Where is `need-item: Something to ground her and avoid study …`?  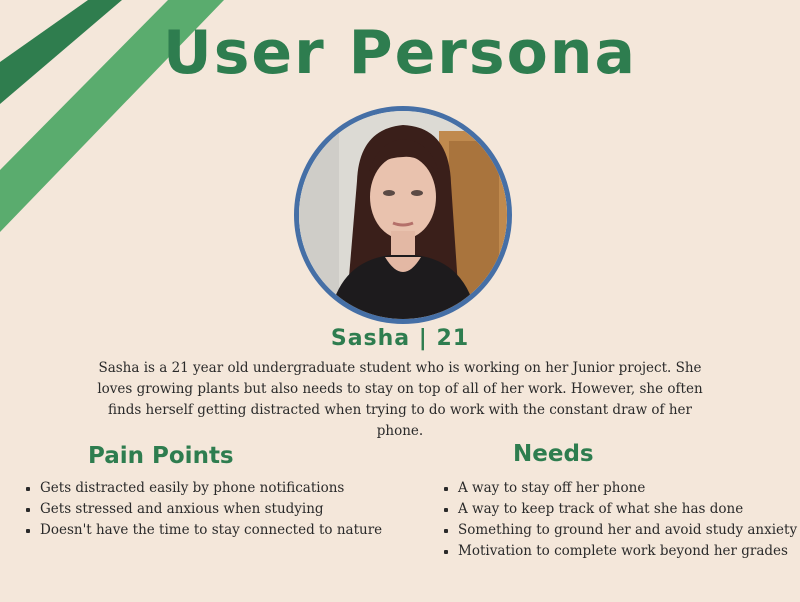 need-item: Something to ground her and avoid study … is located at coordinates (619, 530).